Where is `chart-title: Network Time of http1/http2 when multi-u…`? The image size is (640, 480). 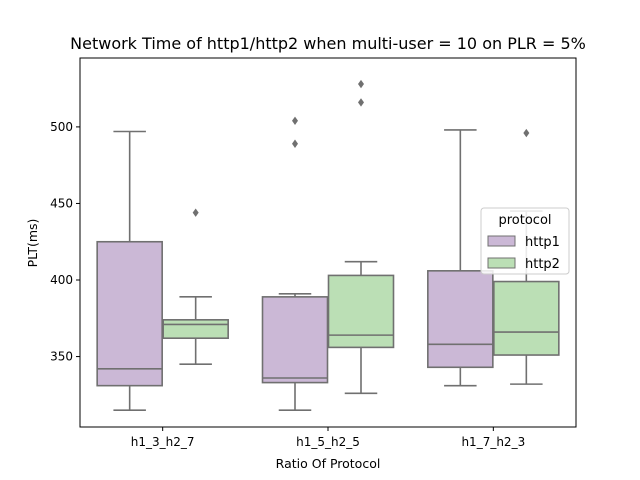 chart-title: Network Time of http1/http2 when multi-u… is located at coordinates (328, 43).